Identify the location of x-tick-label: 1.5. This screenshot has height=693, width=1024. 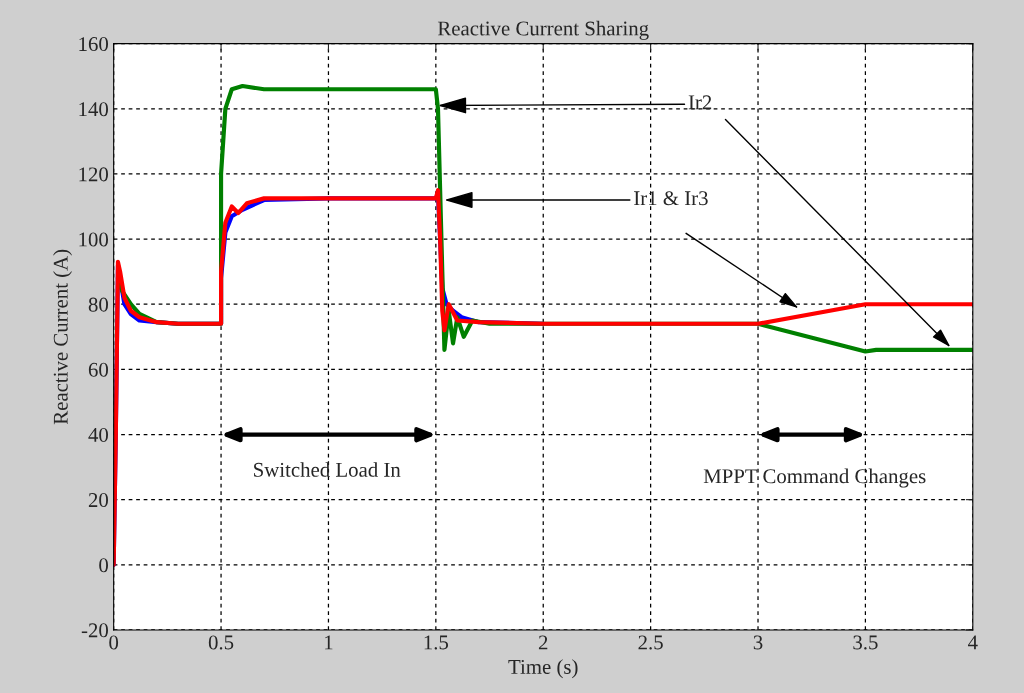
(436, 642).